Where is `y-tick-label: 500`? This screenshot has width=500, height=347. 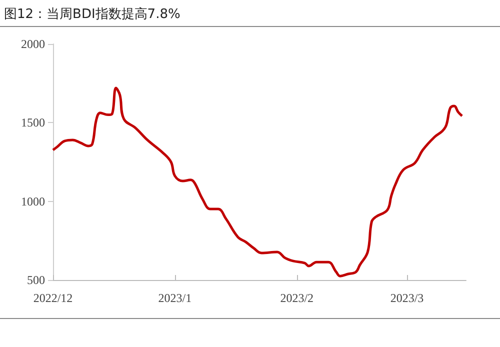
y-tick-label: 500 is located at coordinates (36, 280).